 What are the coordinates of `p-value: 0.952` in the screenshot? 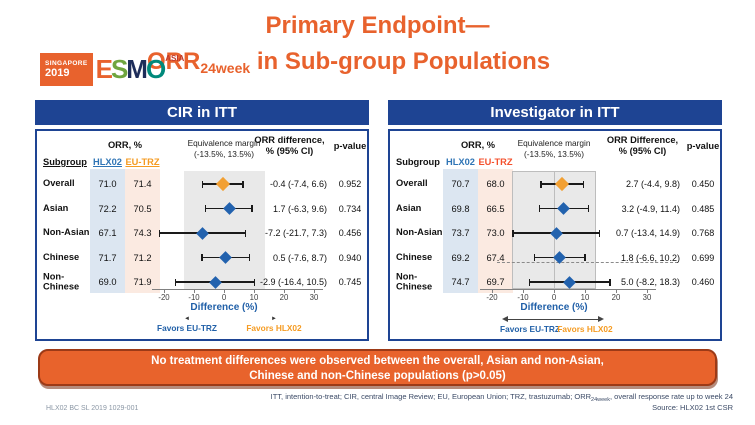 It's located at (350, 184).